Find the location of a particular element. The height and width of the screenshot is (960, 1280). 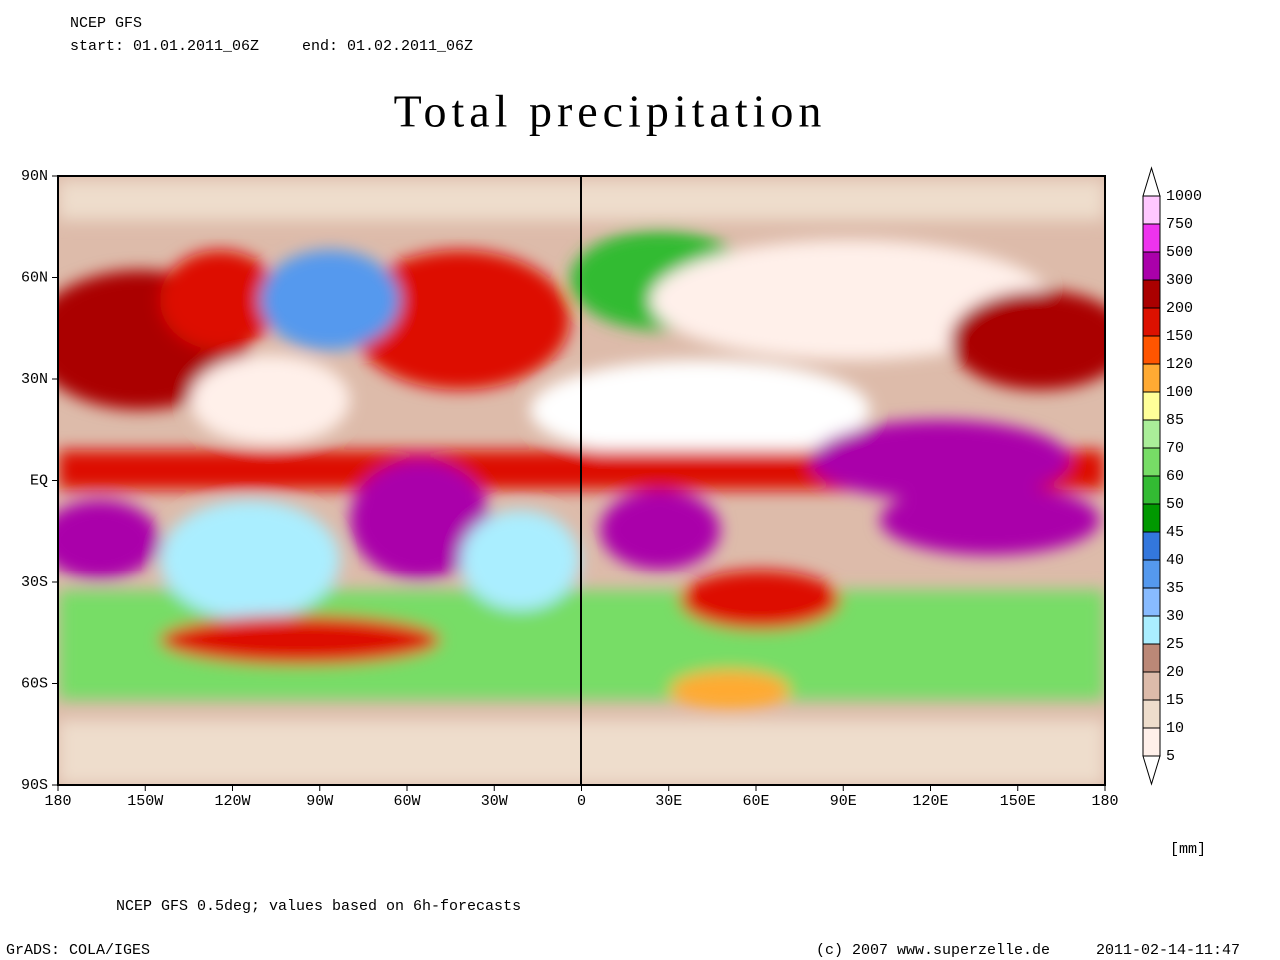

lat-label: 30N is located at coordinates (34, 379).